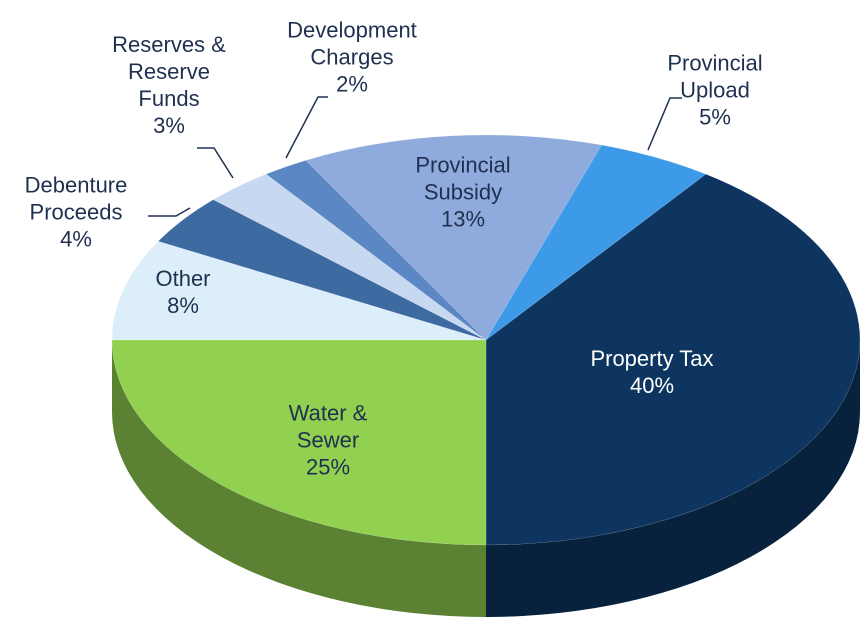  Describe the element at coordinates (463, 219) in the screenshot. I see `value-label: 13%` at that location.